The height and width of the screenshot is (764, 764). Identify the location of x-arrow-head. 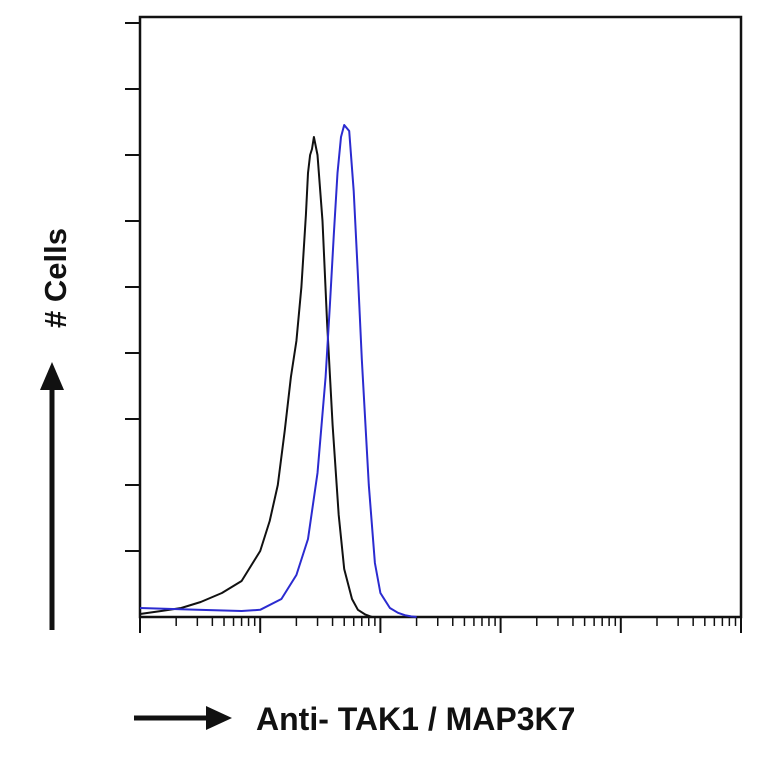
(219, 718).